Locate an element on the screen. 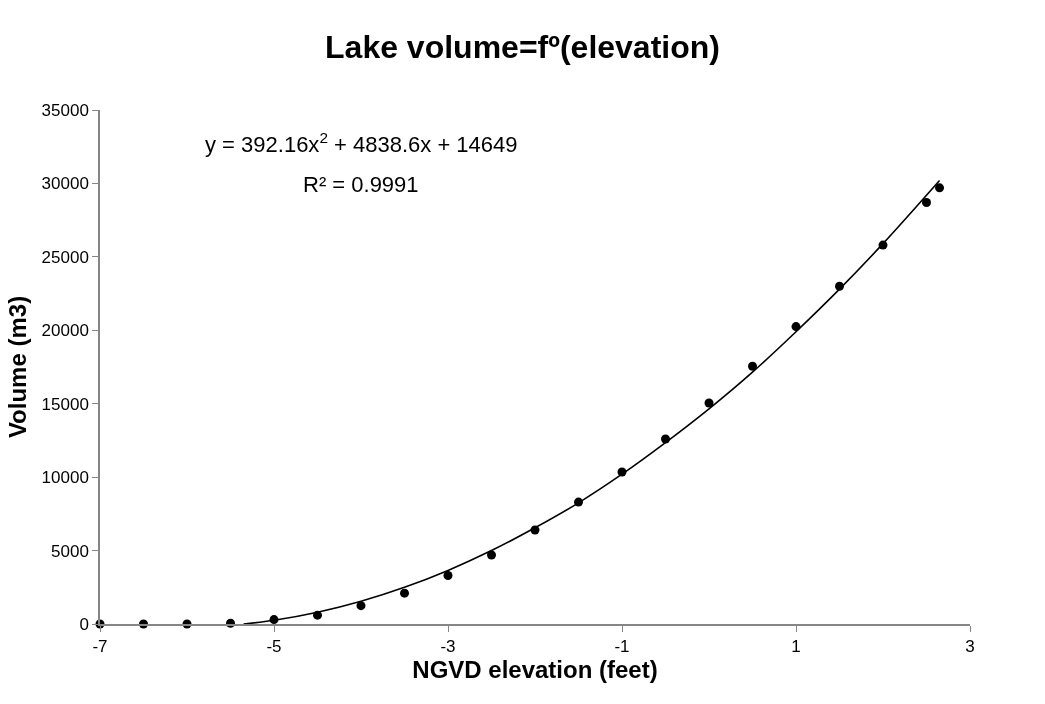  annotation: y = 392.16x$^{2}$ + 4838.6x + 14649 is located at coordinates (361, 143).